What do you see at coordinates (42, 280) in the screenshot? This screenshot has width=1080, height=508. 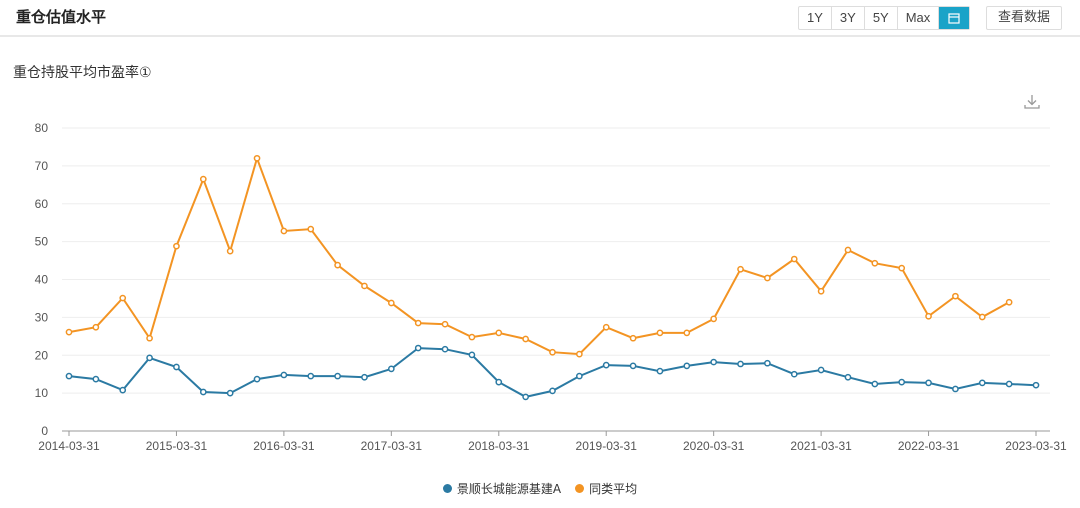 I see `y-tick-label: 40` at bounding box center [42, 280].